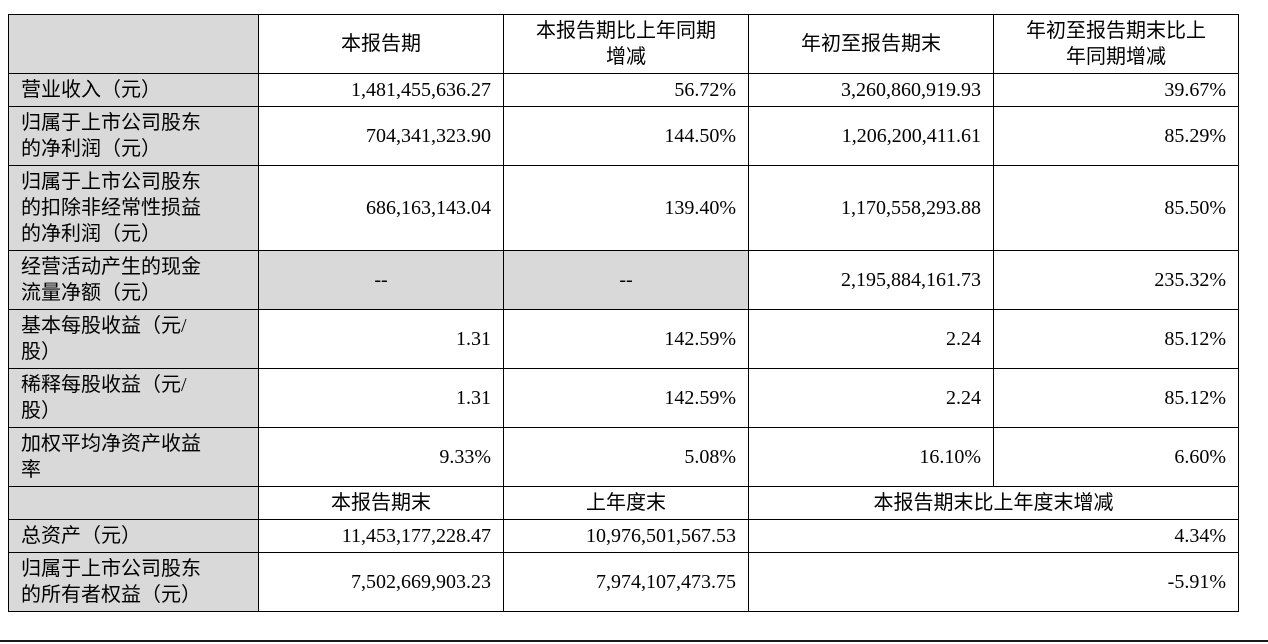  What do you see at coordinates (993, 582) in the screenshot?
I see `cell-period-end-change: -5.91%` at bounding box center [993, 582].